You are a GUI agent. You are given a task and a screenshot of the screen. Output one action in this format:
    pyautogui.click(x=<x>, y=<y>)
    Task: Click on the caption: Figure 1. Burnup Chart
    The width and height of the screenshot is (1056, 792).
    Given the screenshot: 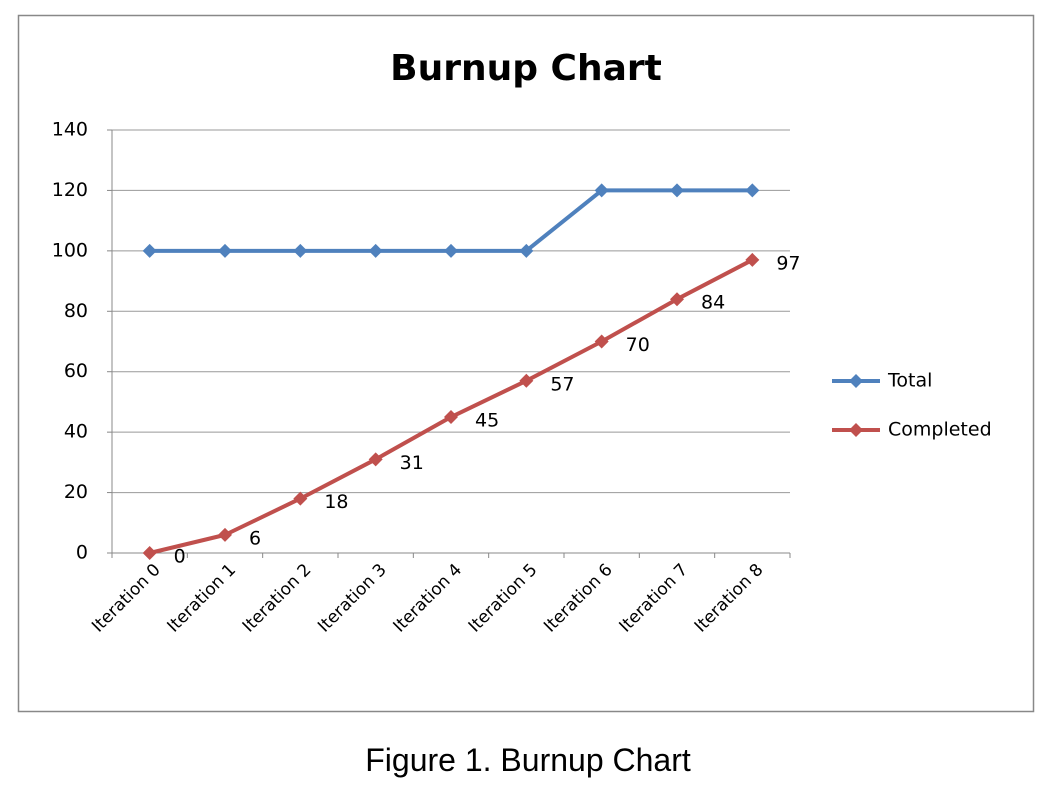 What is the action you would take?
    pyautogui.click(x=528, y=760)
    